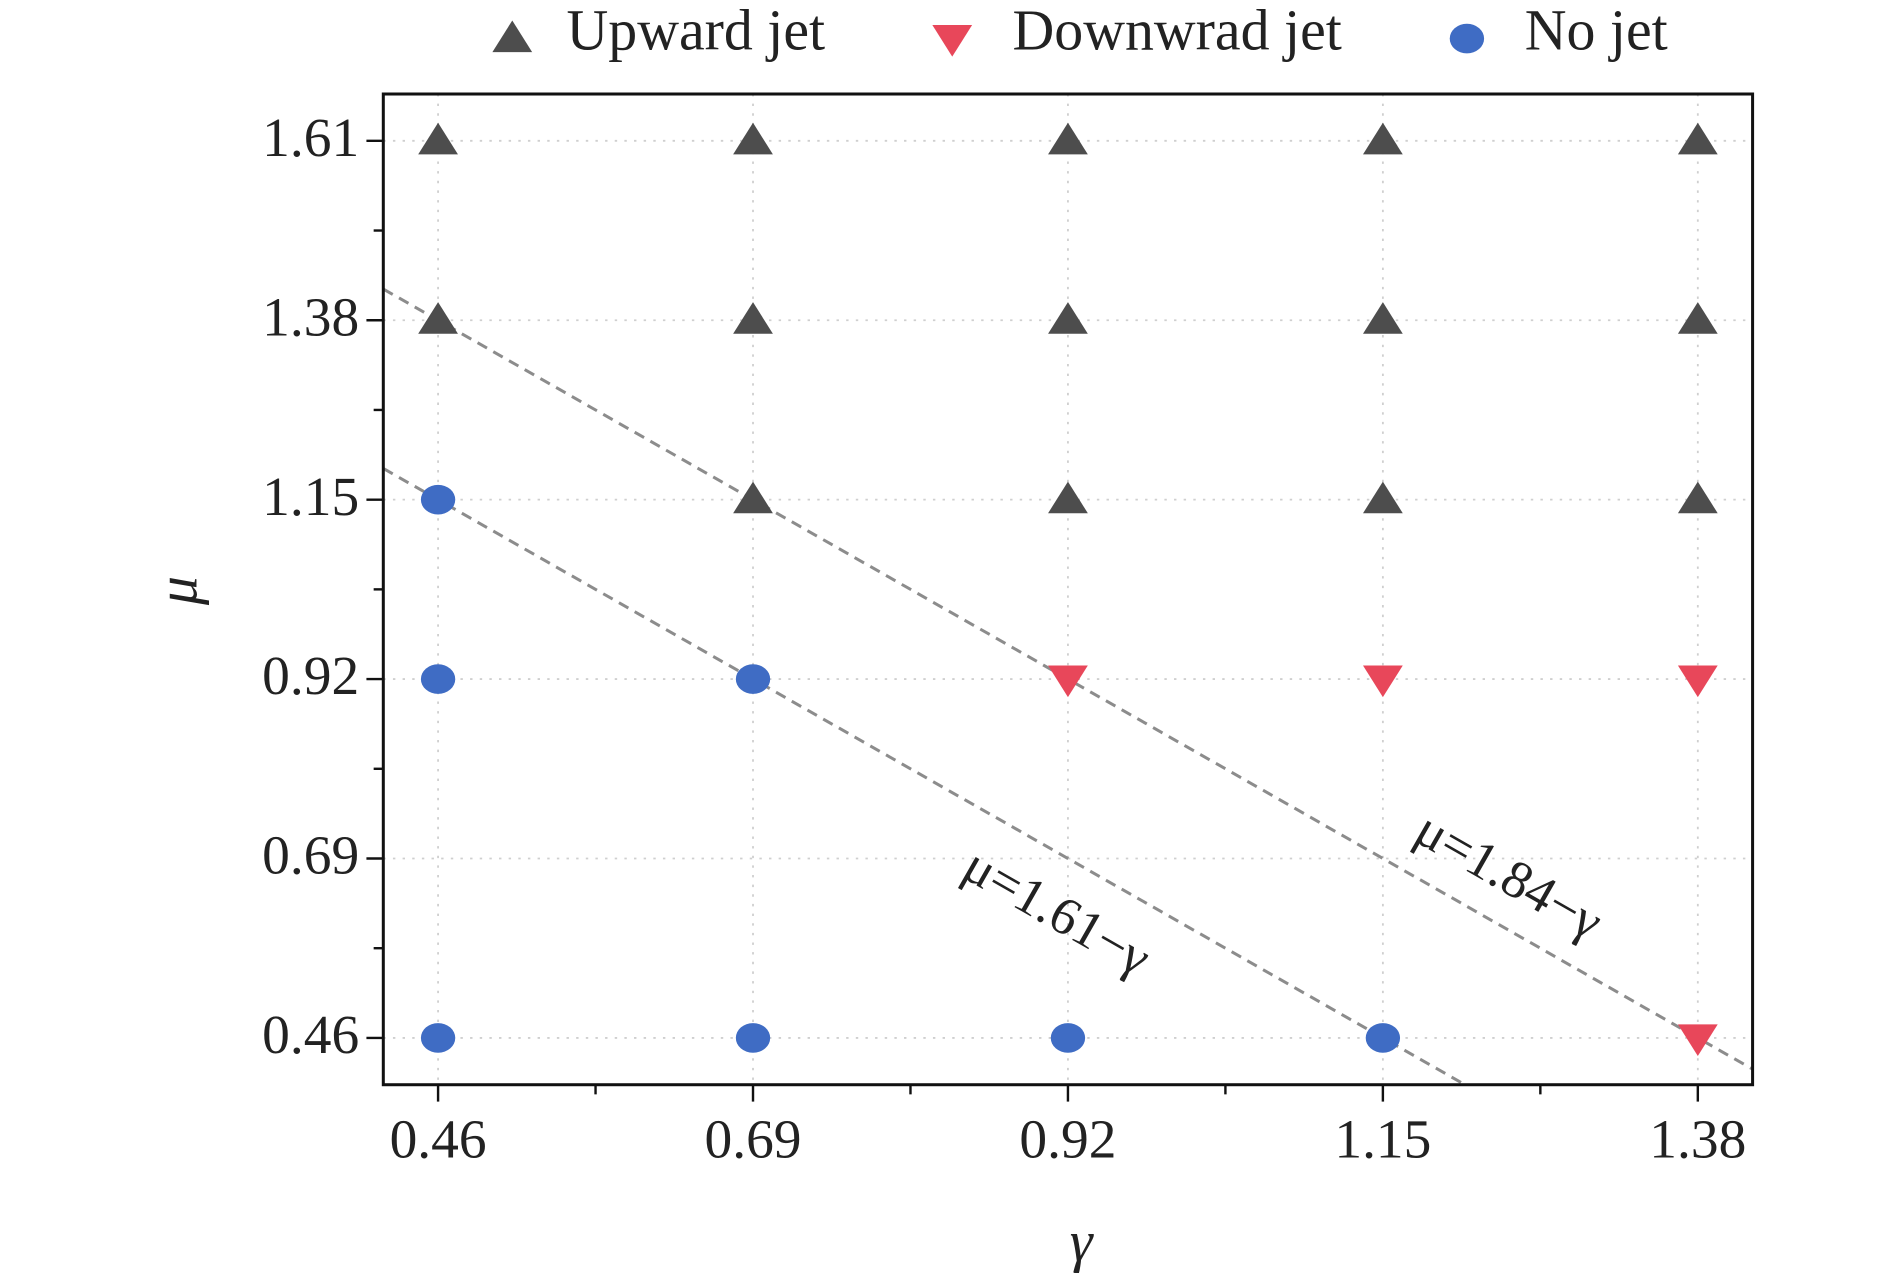 This screenshot has width=1890, height=1286. I want to click on x-tick-label: 0.92, so click(1067, 1139).